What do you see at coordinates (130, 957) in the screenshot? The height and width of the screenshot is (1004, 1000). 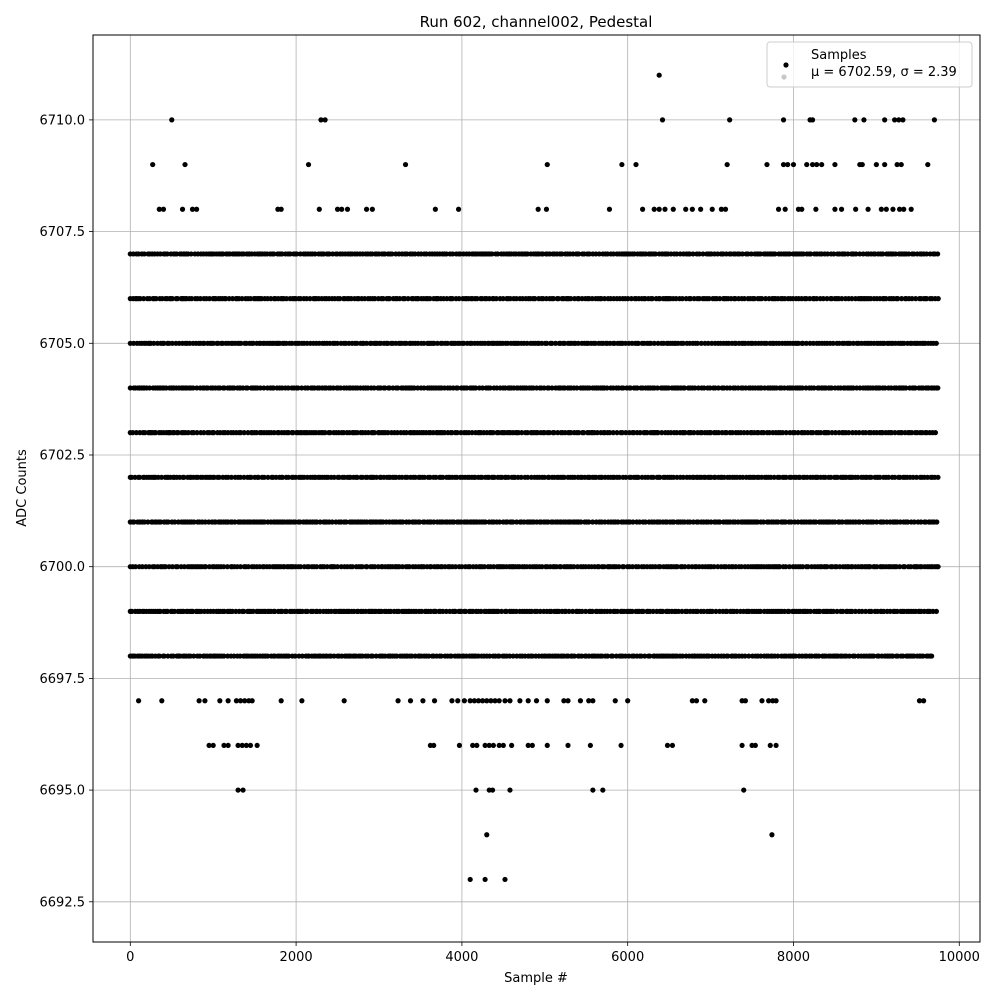 I see `x-tick-label: 0` at bounding box center [130, 957].